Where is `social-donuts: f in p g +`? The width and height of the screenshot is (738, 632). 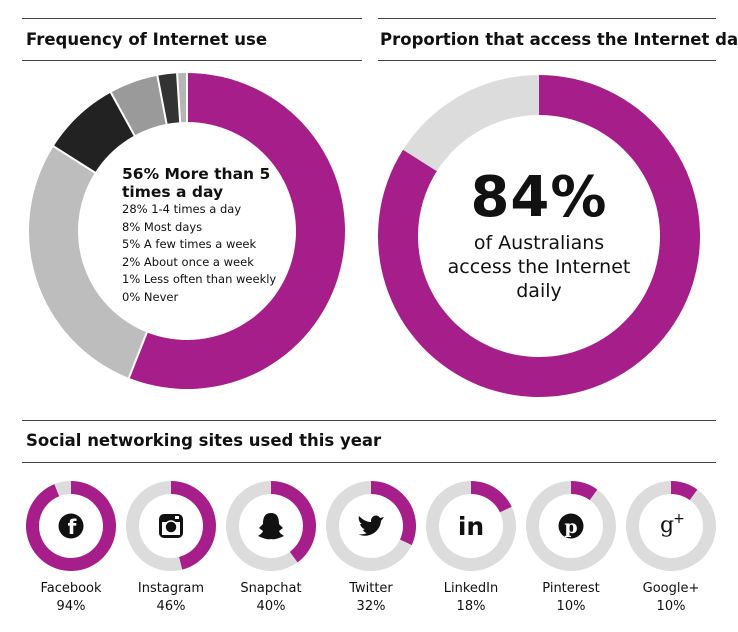 social-donuts: f in p g + is located at coordinates (370, 526).